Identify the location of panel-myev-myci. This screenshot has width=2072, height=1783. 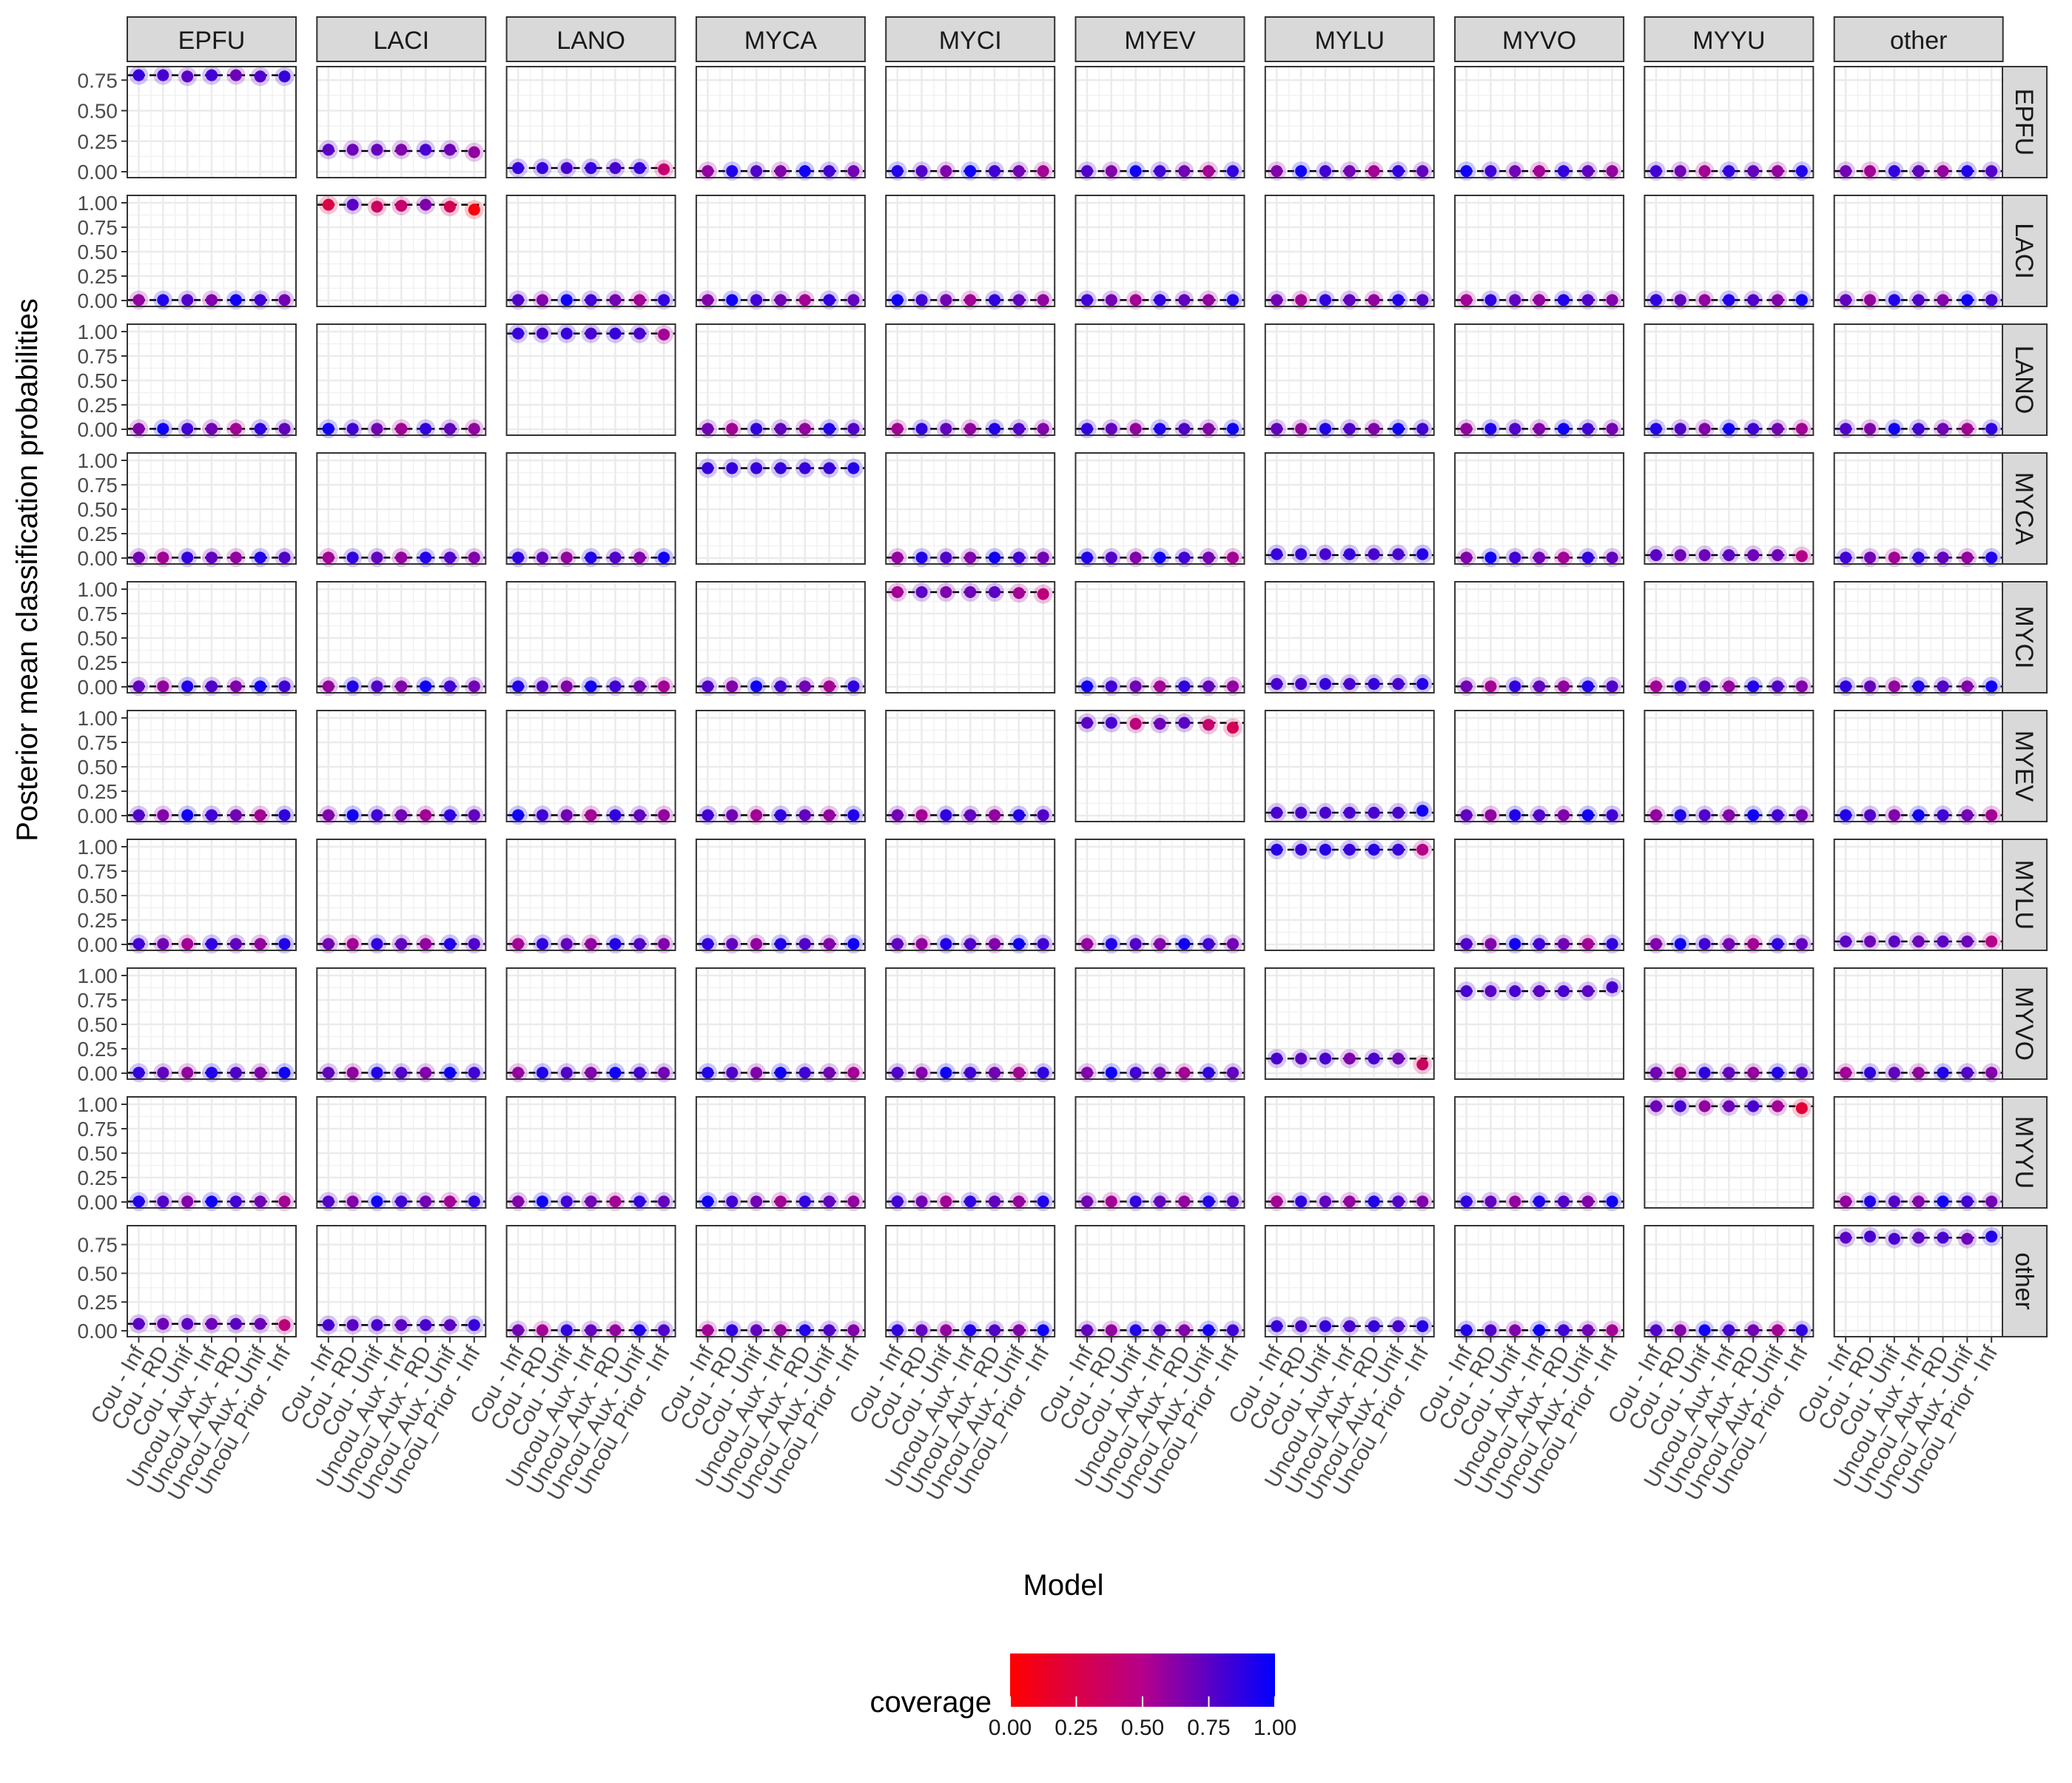
(970, 767).